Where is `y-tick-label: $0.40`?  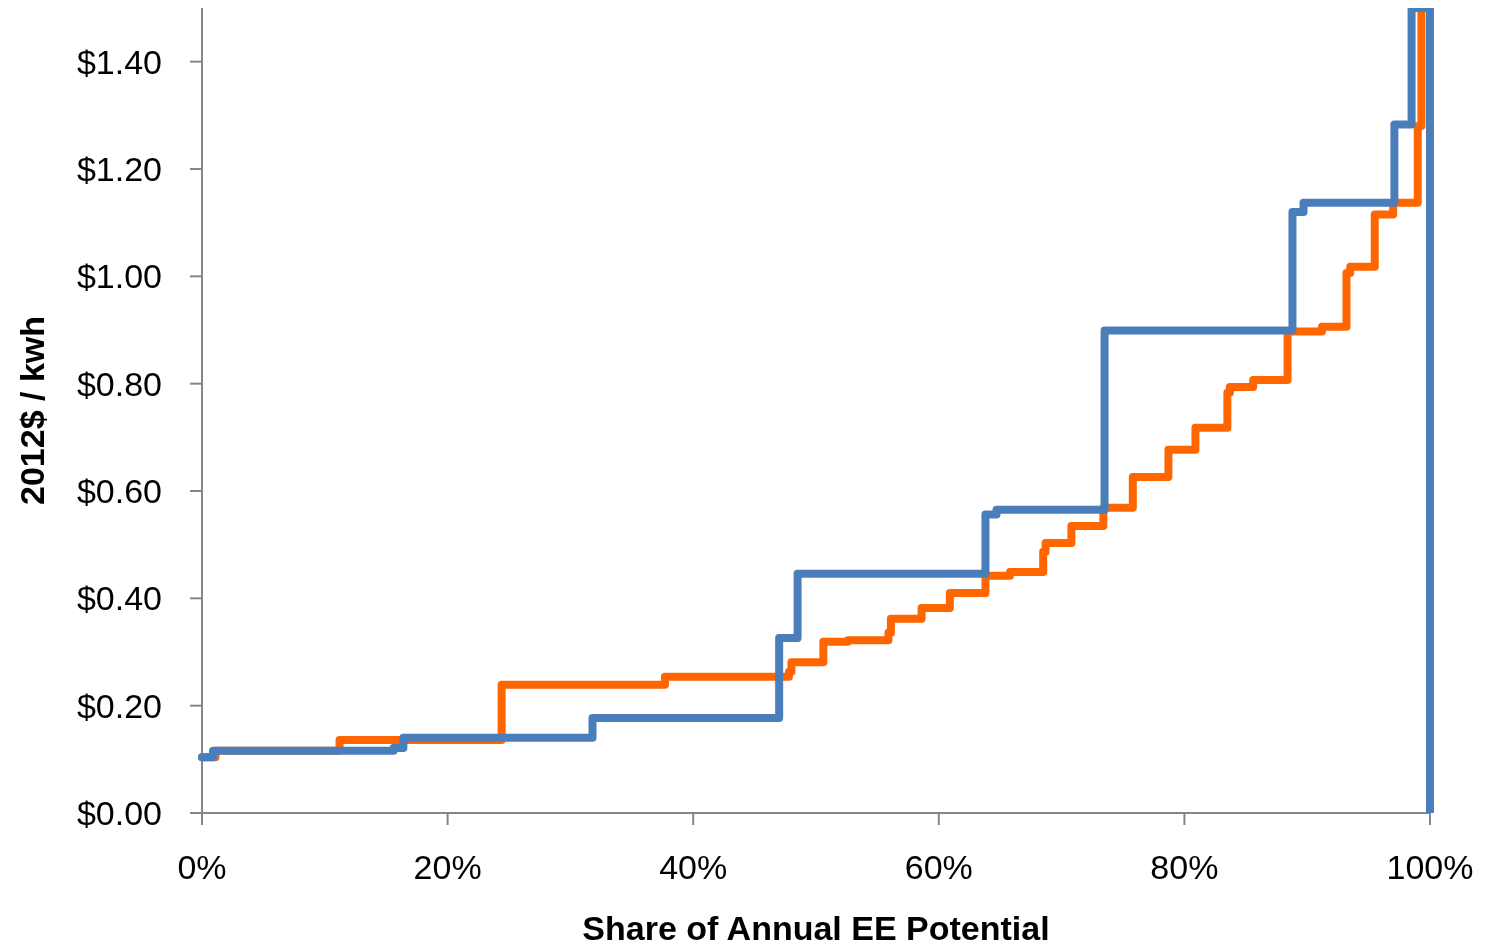 y-tick-label: $0.40 is located at coordinates (119, 598).